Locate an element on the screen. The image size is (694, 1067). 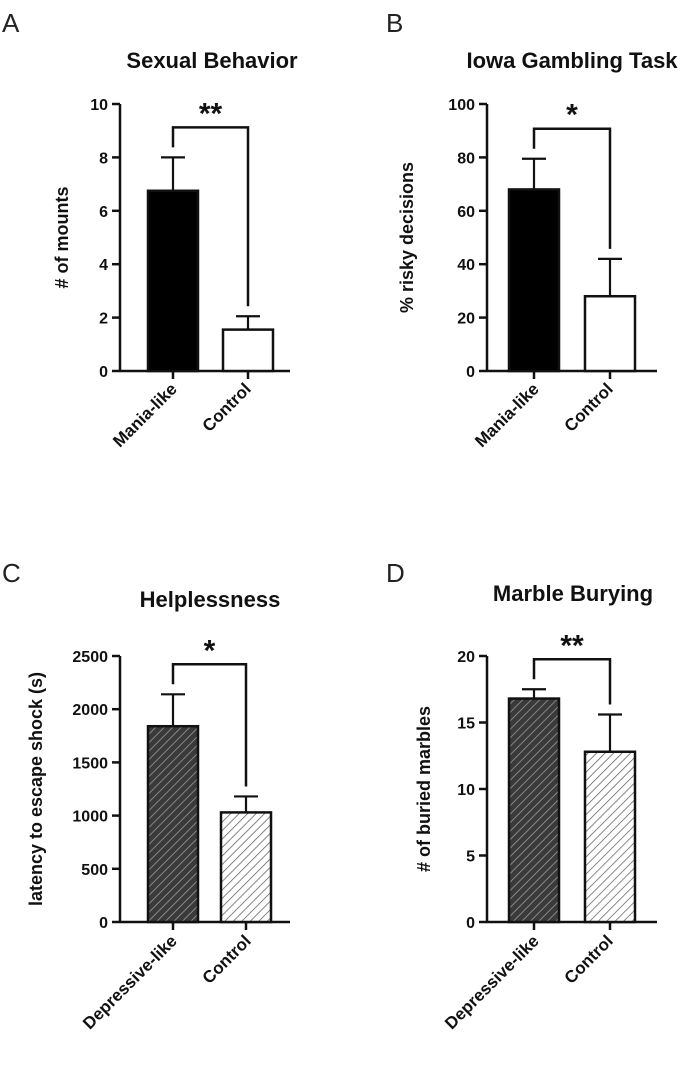
y-tick-label: 5 is located at coordinates (470, 857).